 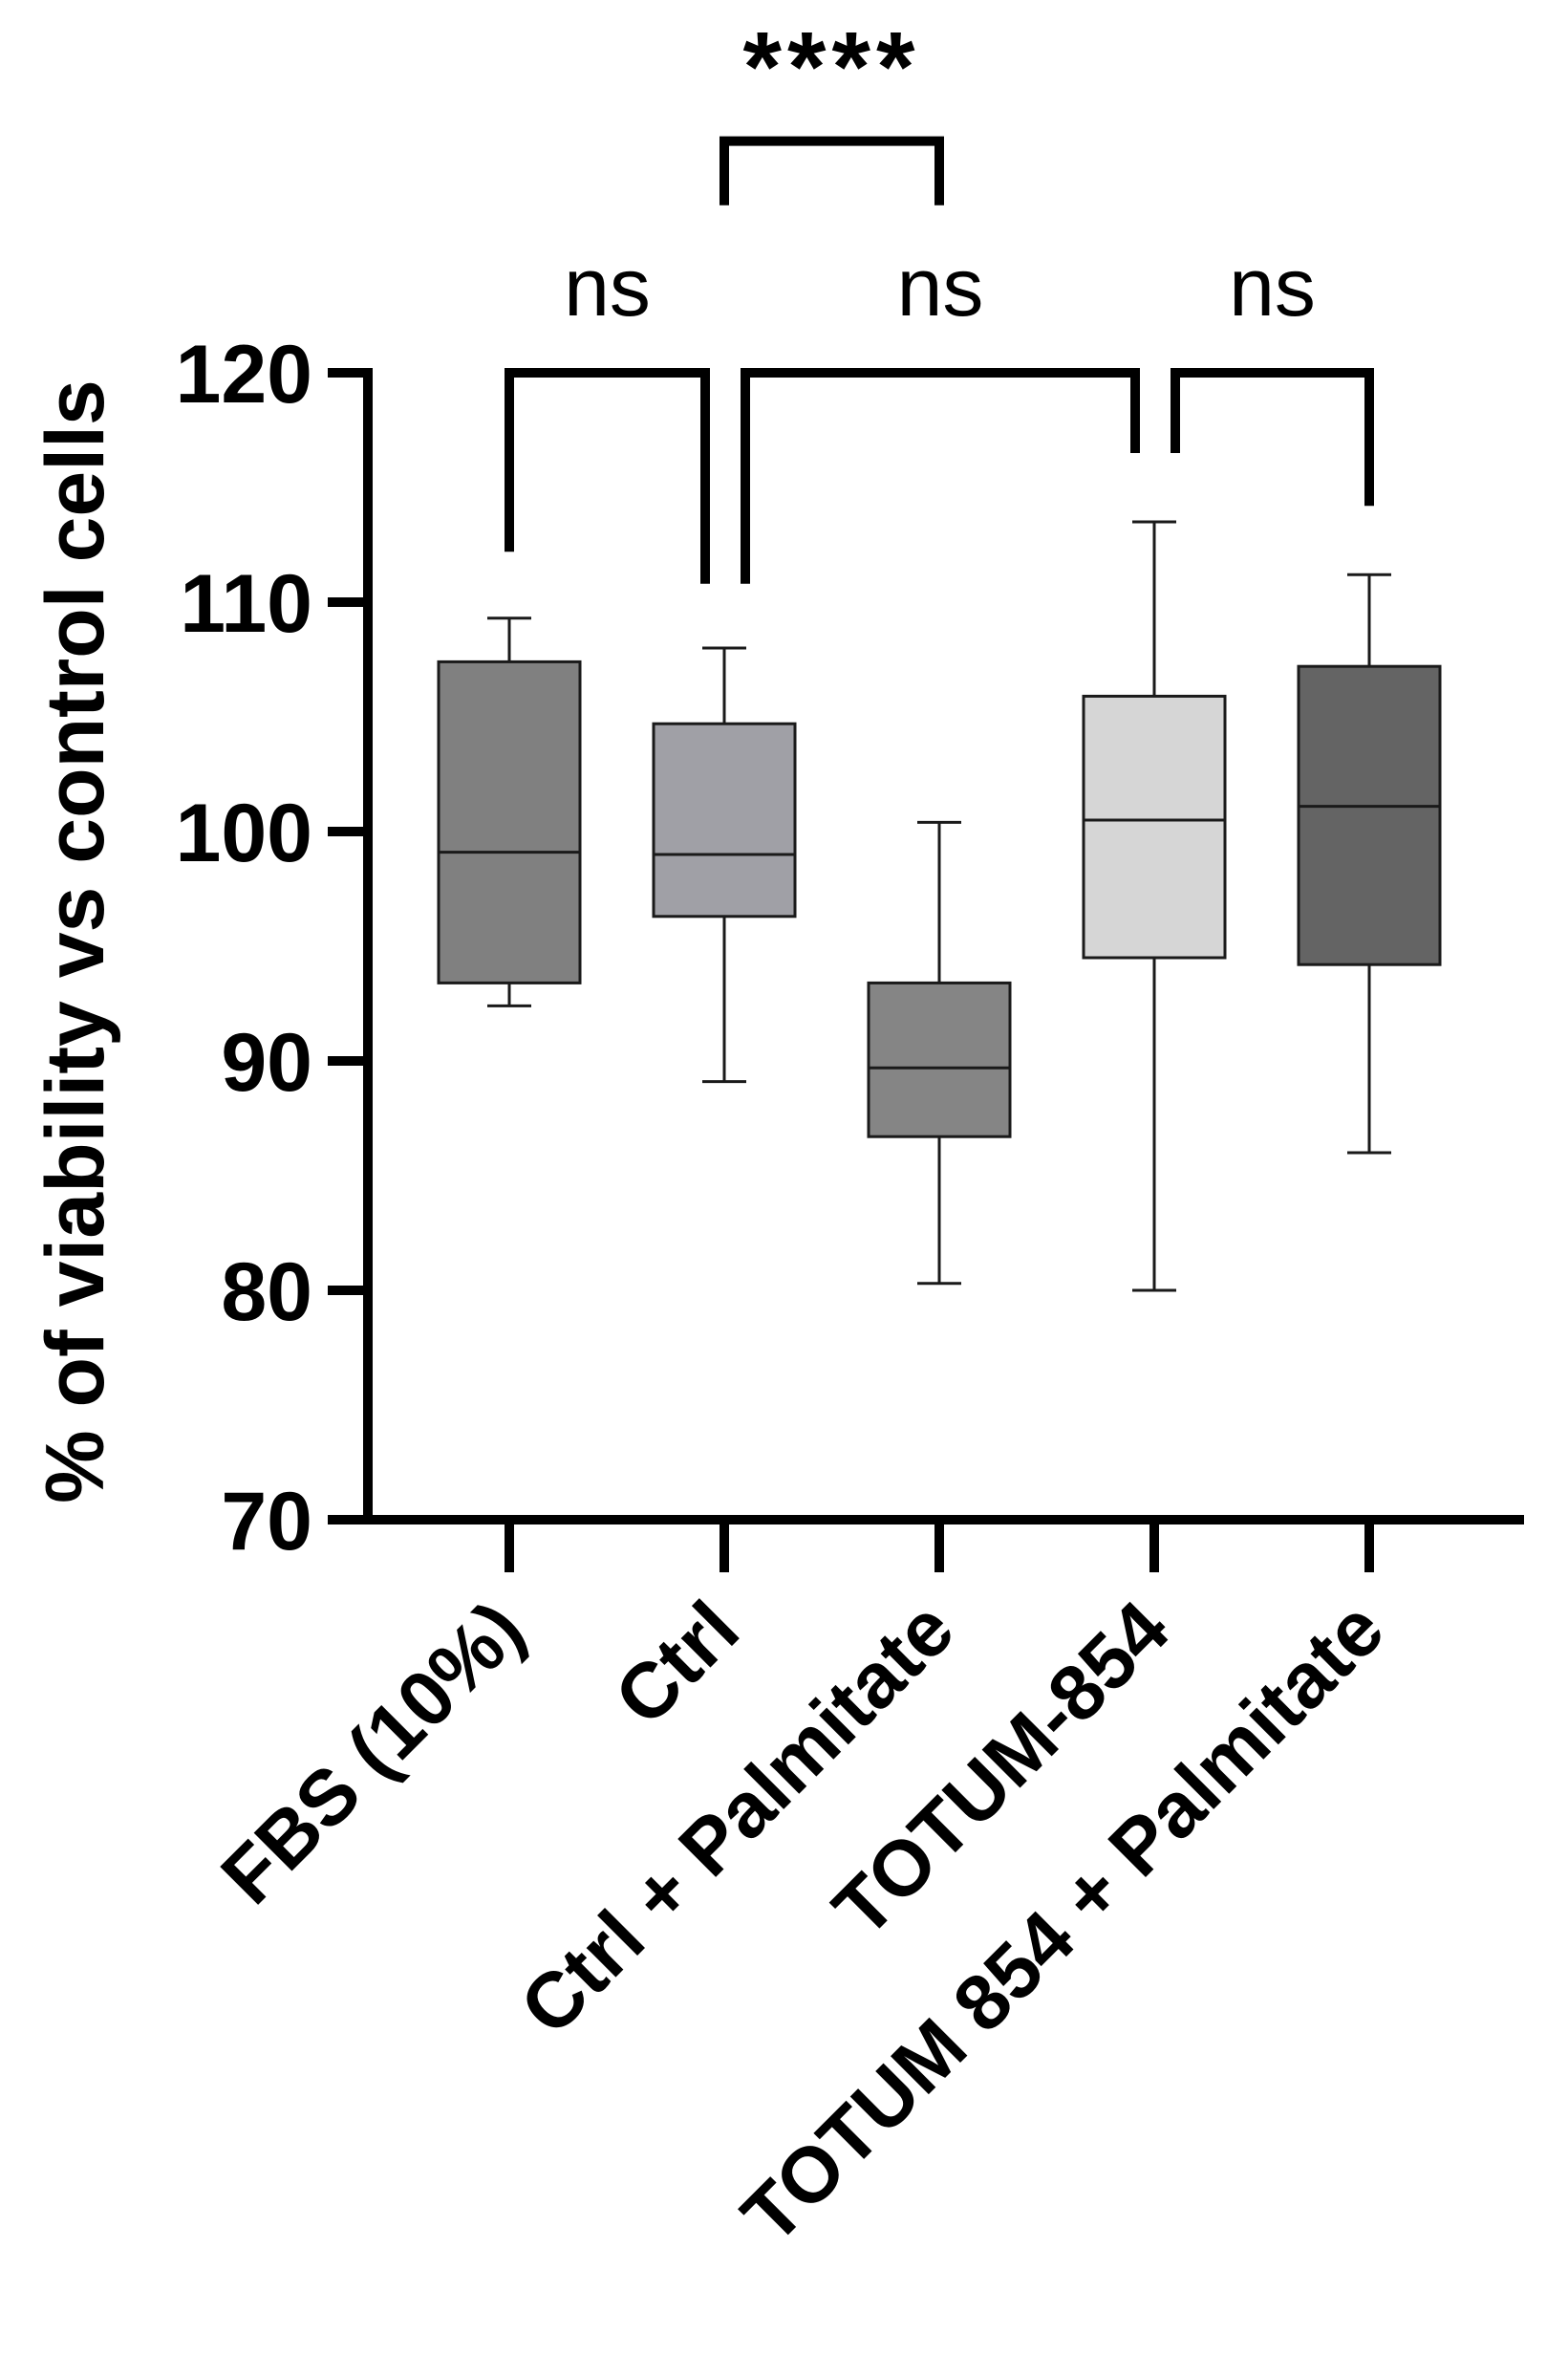 I want to click on comparison-1: ns, so click(x=608, y=413).